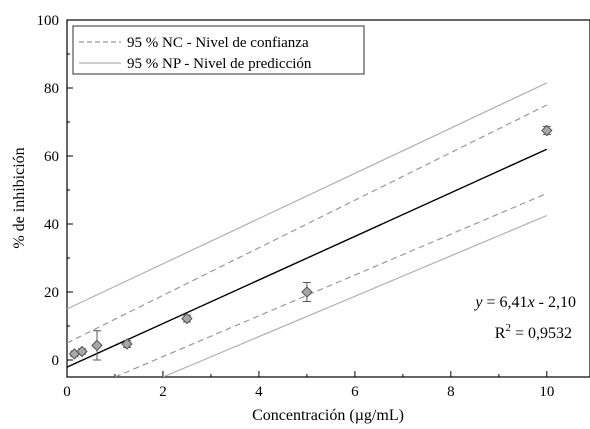  I want to click on equation-var-x: x, so click(531, 302).